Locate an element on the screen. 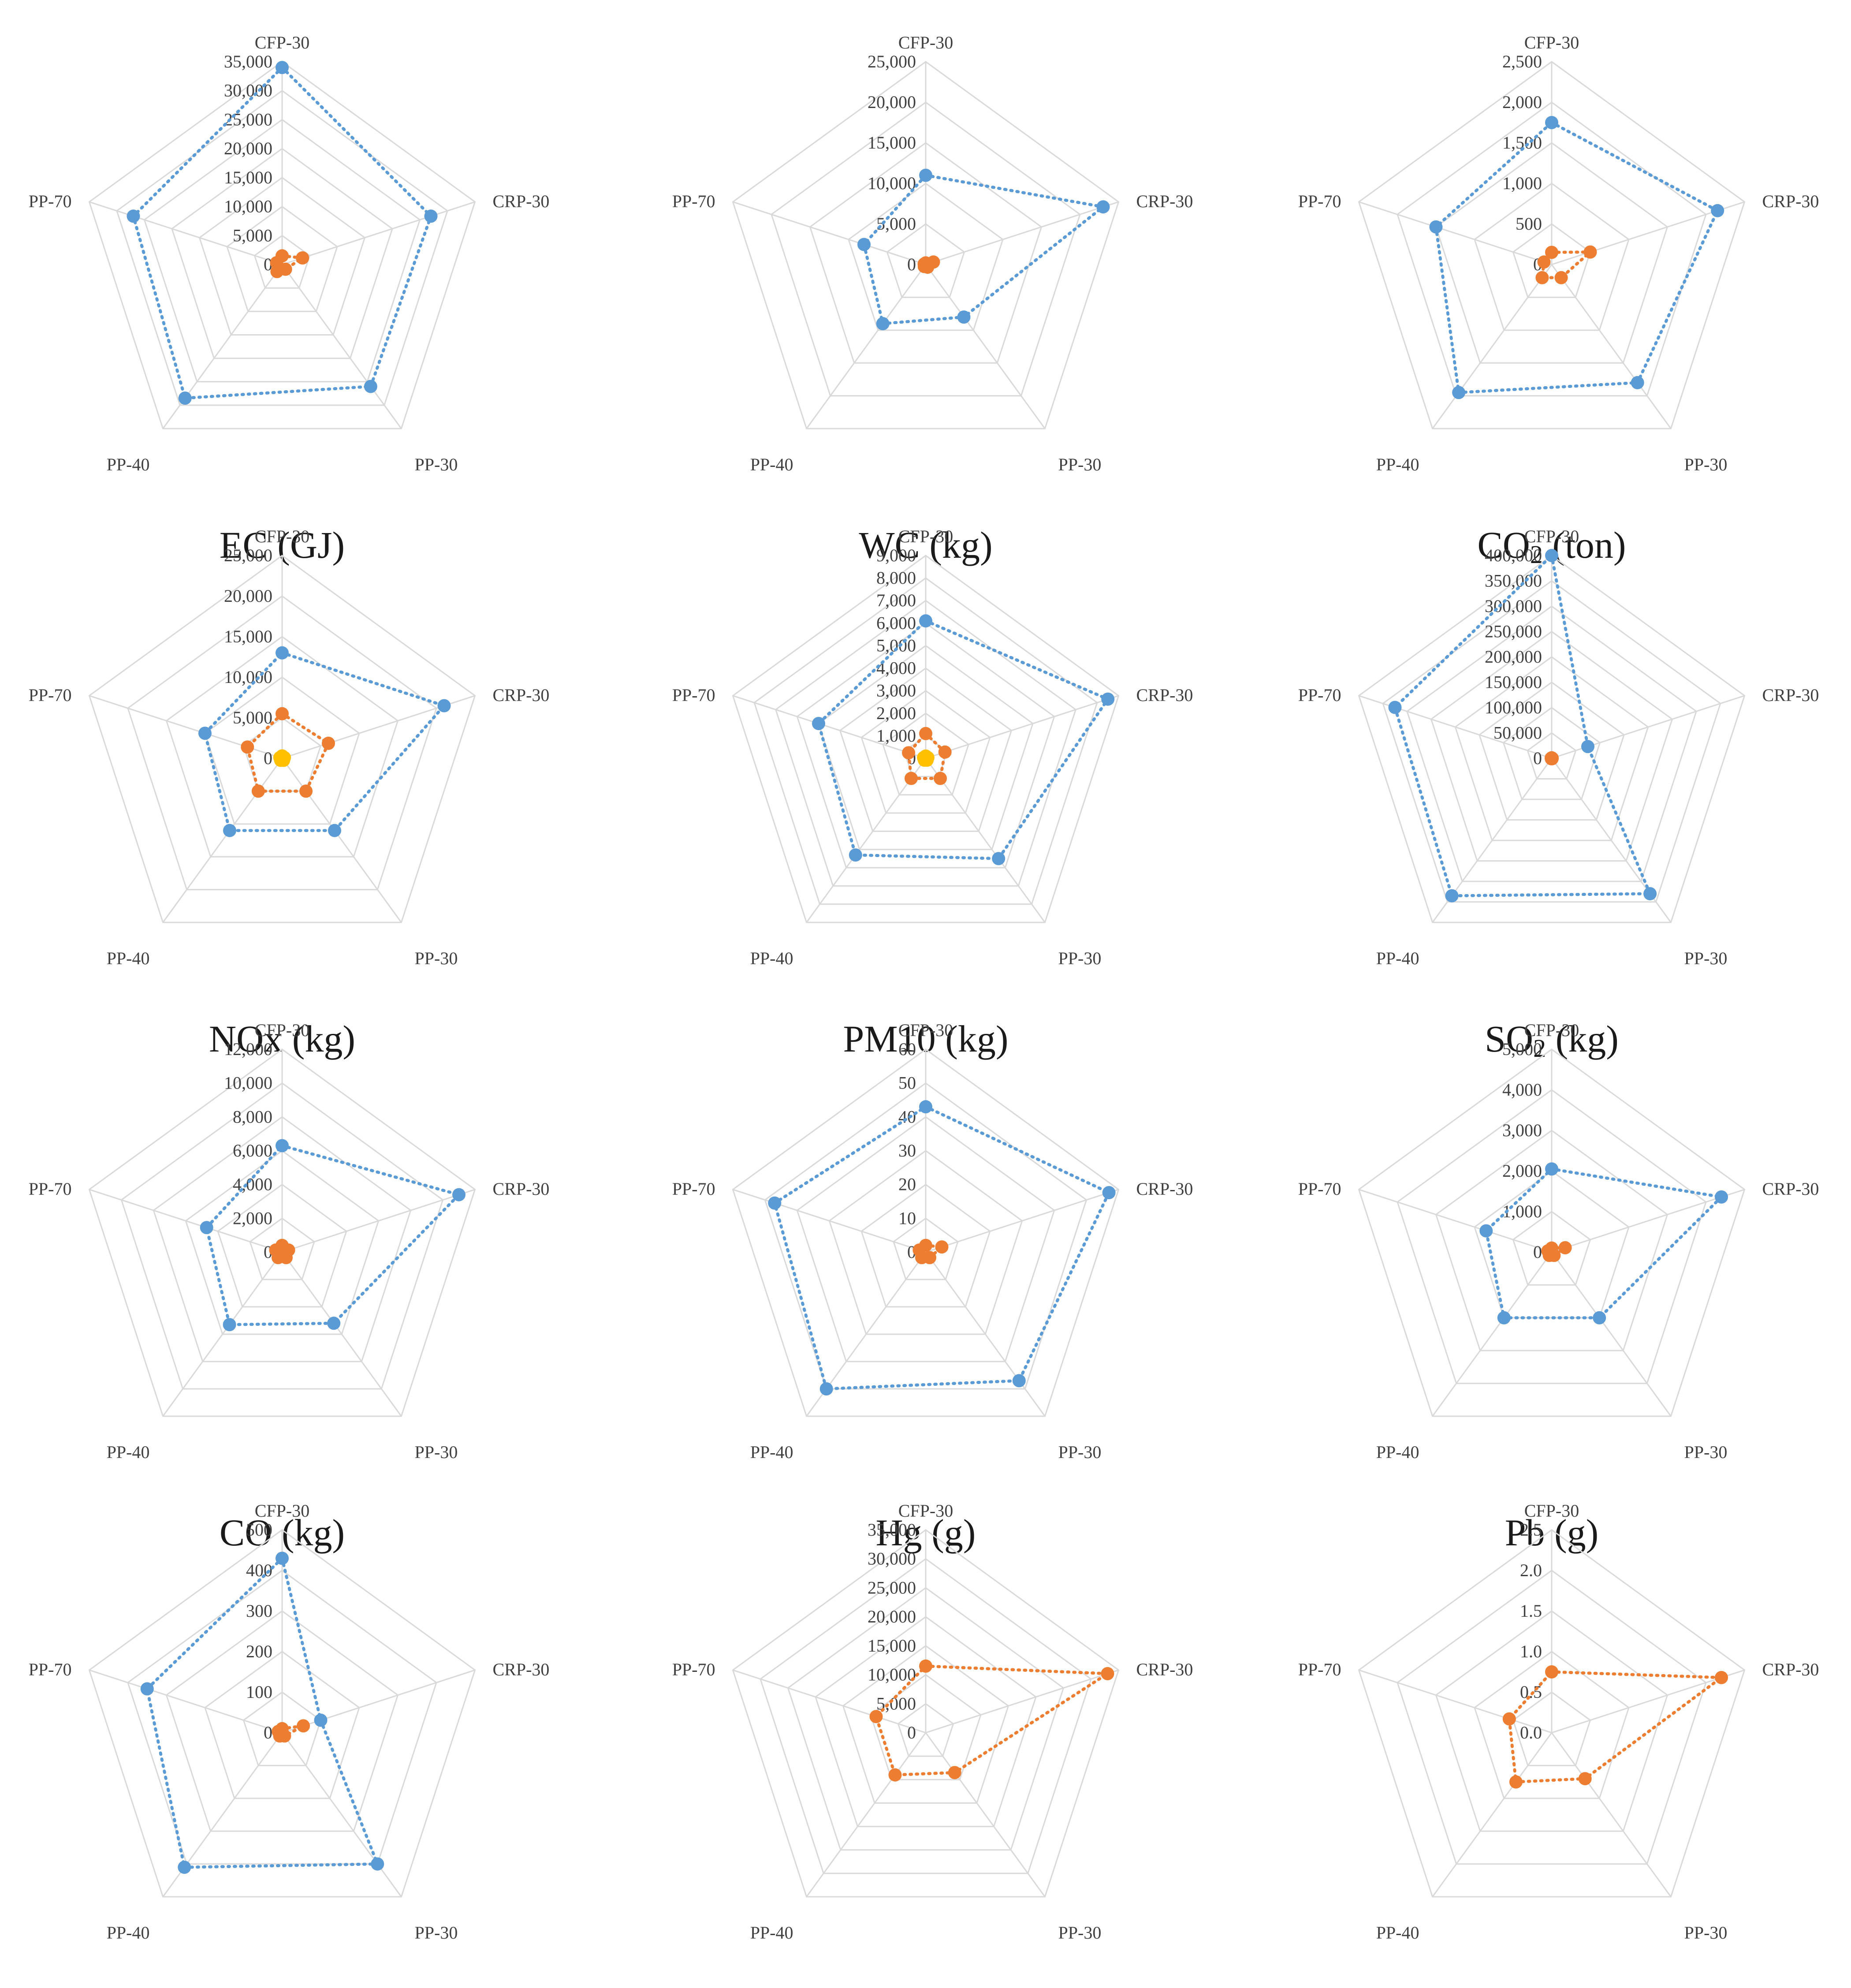 This screenshot has width=1851, height=1988. tick-label: 100,000 is located at coordinates (1513, 707).